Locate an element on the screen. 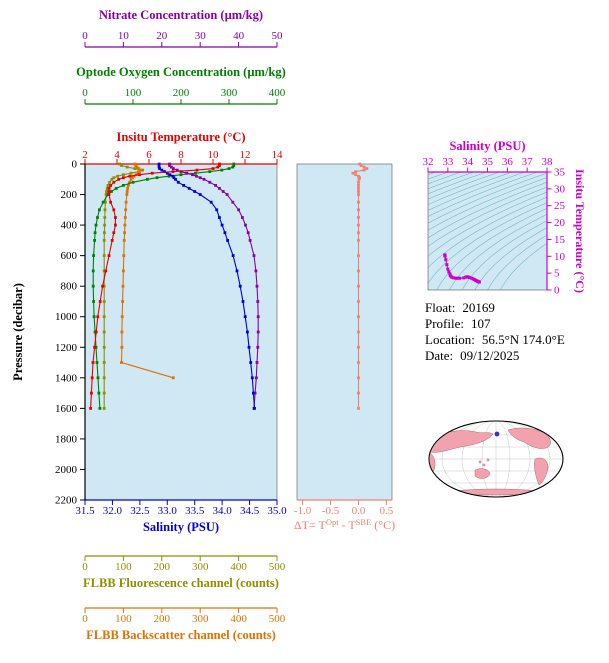  info-float: Float: 20169 is located at coordinates (495, 308).